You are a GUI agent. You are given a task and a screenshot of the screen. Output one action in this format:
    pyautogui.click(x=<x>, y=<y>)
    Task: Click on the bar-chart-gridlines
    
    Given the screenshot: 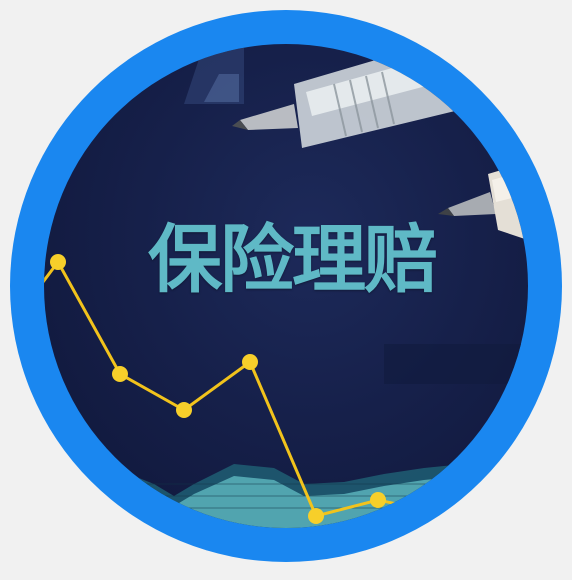 What is the action you would take?
    pyautogui.click(x=286, y=496)
    